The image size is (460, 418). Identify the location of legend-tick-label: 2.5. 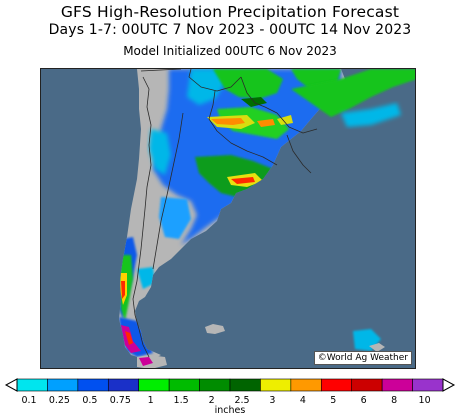
(242, 400).